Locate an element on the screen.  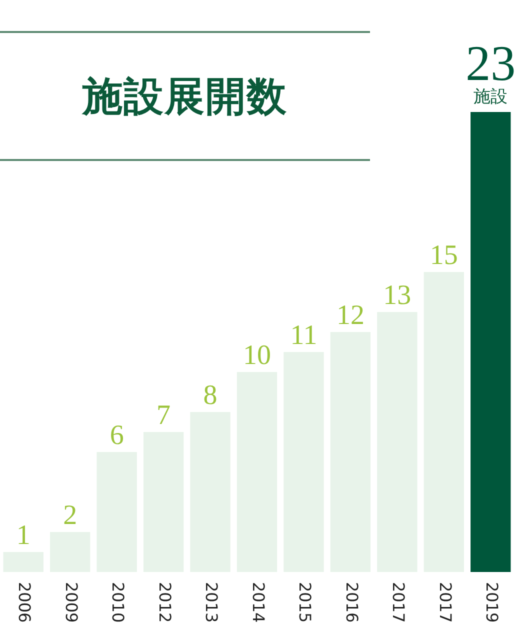
data-label: 11 is located at coordinates (304, 335).